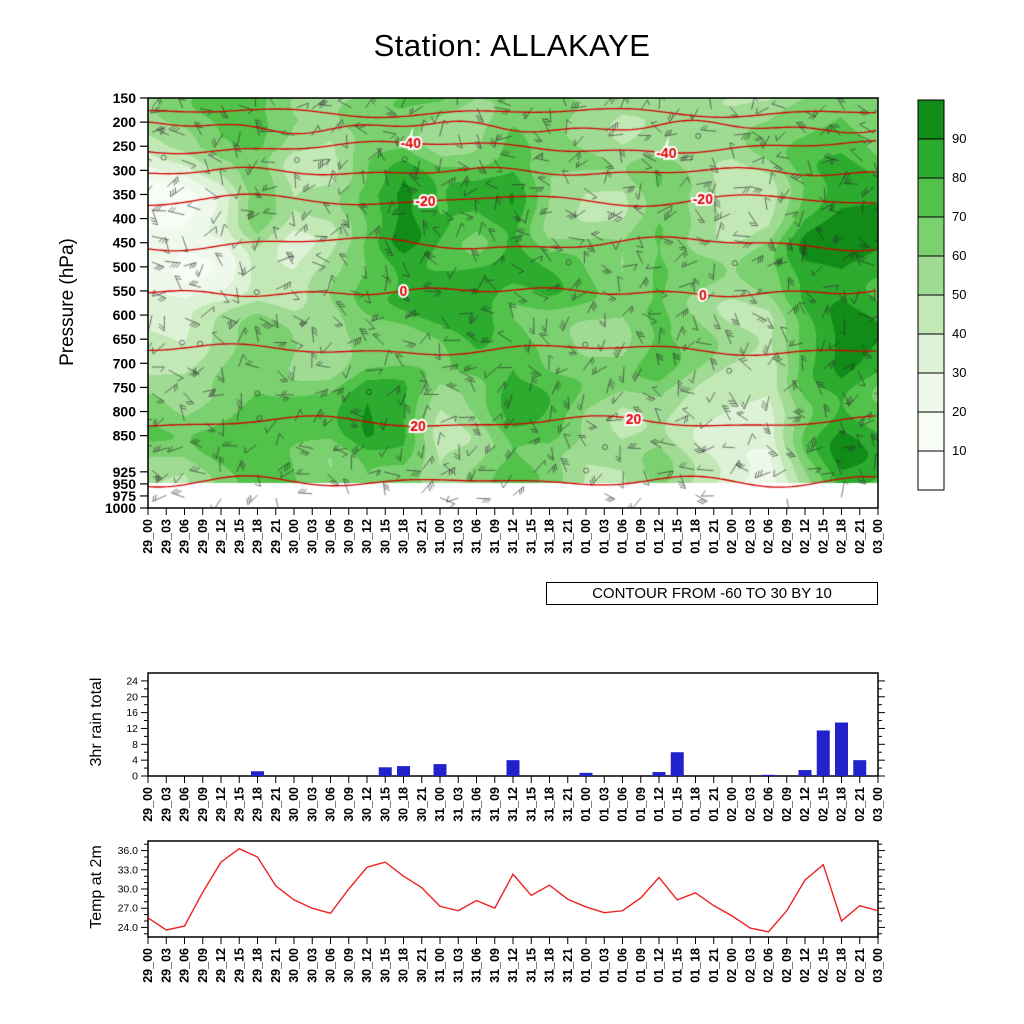  I want to click on svg-text: 29_12, so click(221, 536).